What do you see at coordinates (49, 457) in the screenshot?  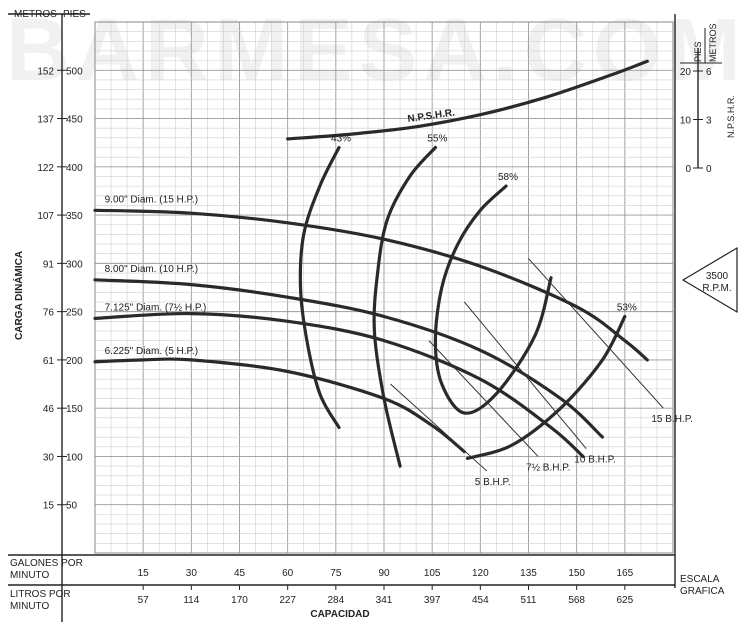 I see `y-tick-label-metros: 30` at bounding box center [49, 457].